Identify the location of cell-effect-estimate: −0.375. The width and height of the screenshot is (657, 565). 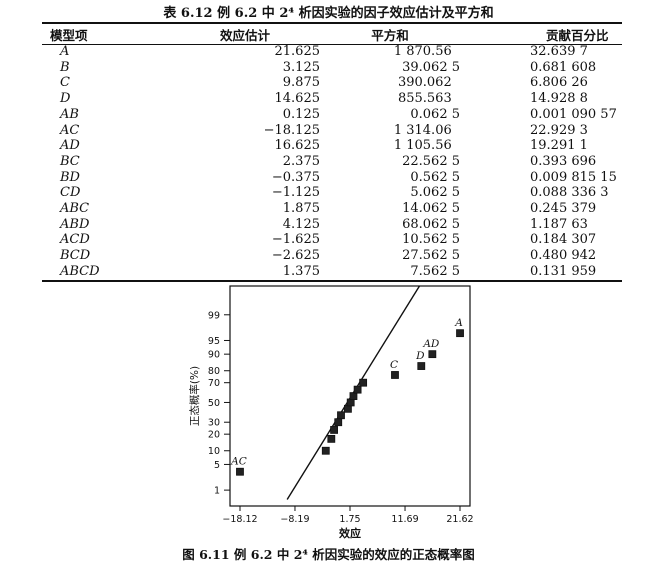
(295, 177).